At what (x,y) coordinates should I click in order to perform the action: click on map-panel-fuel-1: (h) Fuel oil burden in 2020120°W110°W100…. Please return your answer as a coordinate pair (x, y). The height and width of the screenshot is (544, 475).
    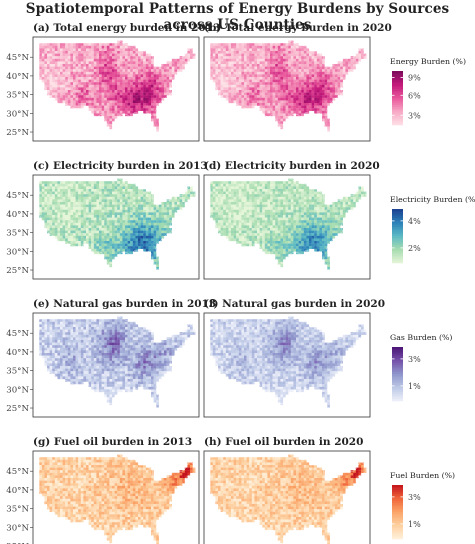
    Looking at the image, I should click on (287, 490).